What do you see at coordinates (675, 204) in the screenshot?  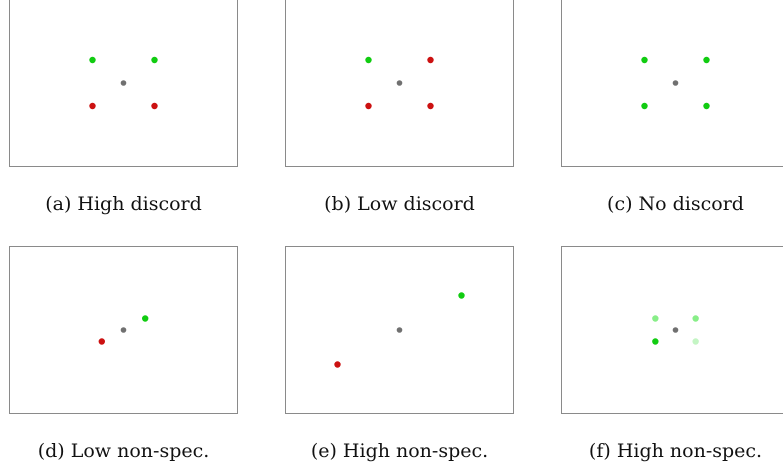 I see `caption-c: (c) No discord` at bounding box center [675, 204].